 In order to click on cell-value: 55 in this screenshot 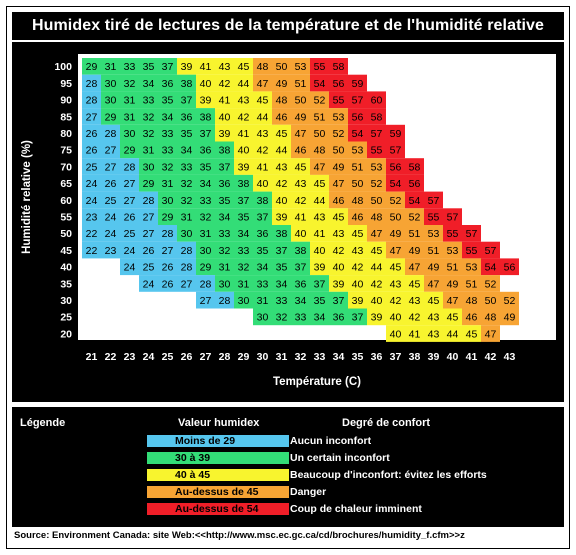, I will do `click(377, 151)`.